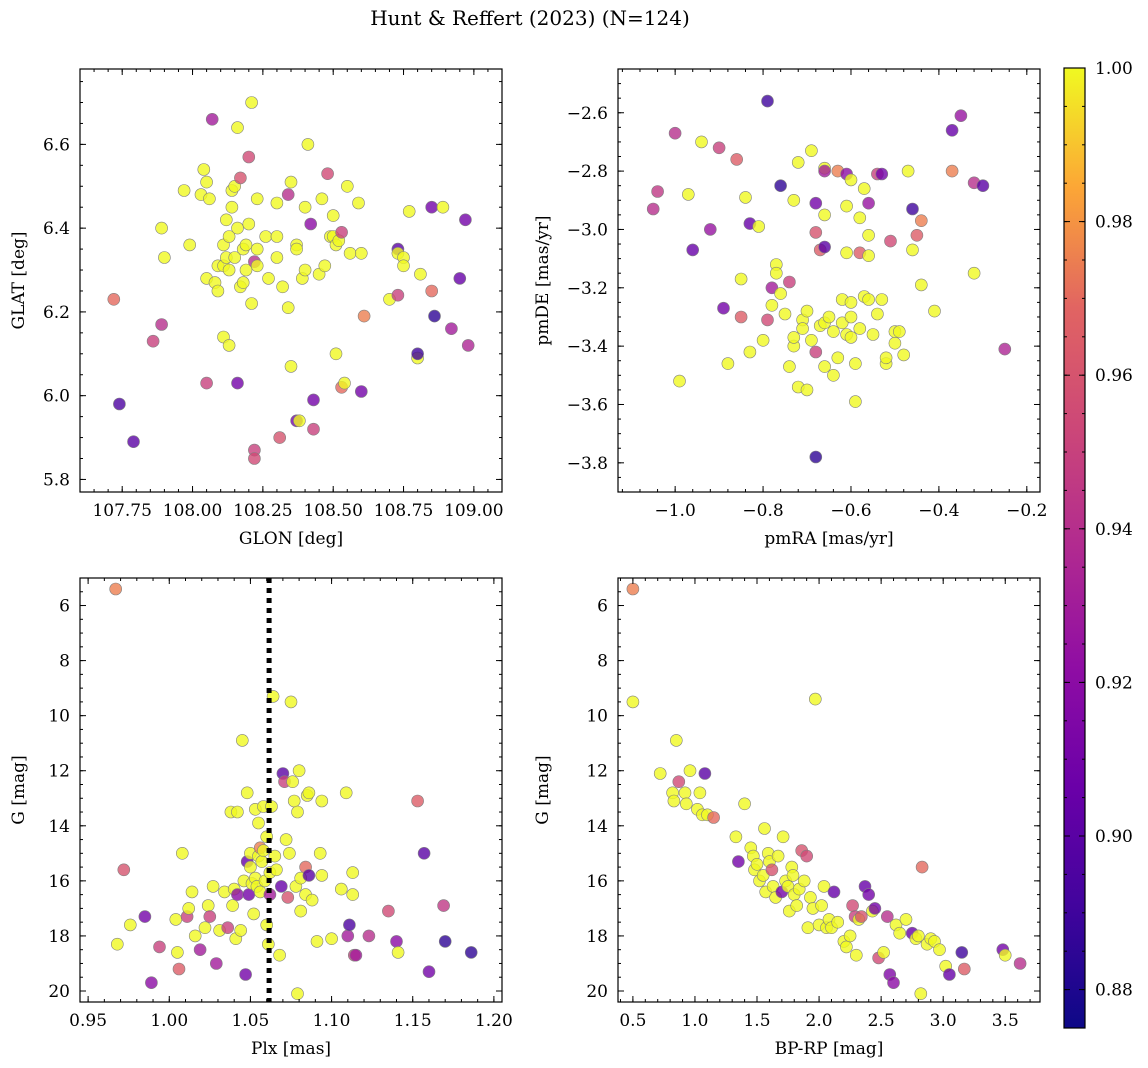 The image size is (1148, 1068). I want to click on y-tick-label: 16, so click(597, 882).